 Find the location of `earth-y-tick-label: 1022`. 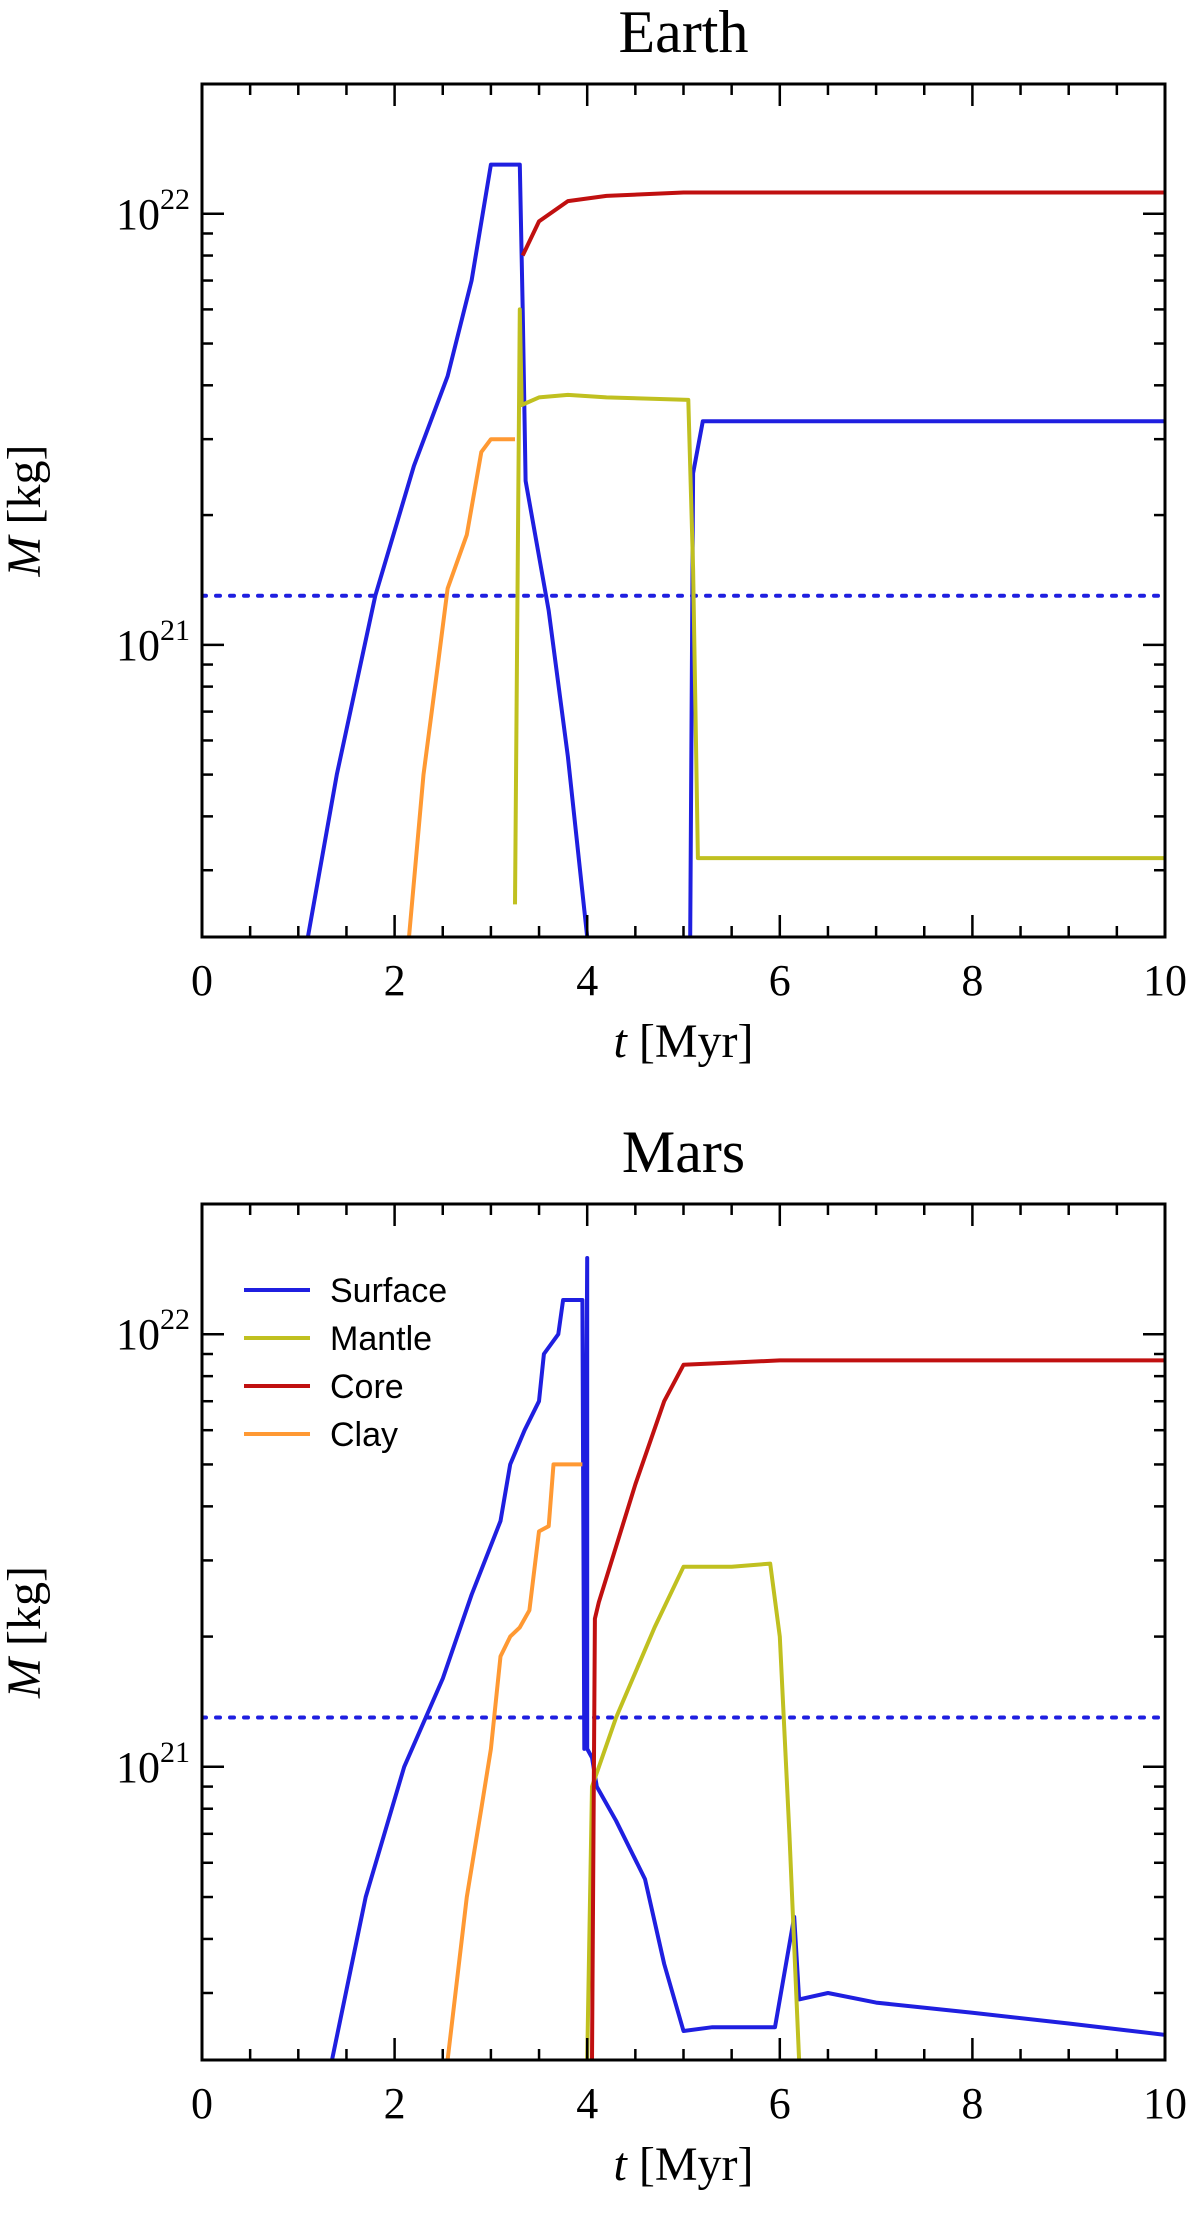

earth-y-tick-label: 1022 is located at coordinates (153, 211).